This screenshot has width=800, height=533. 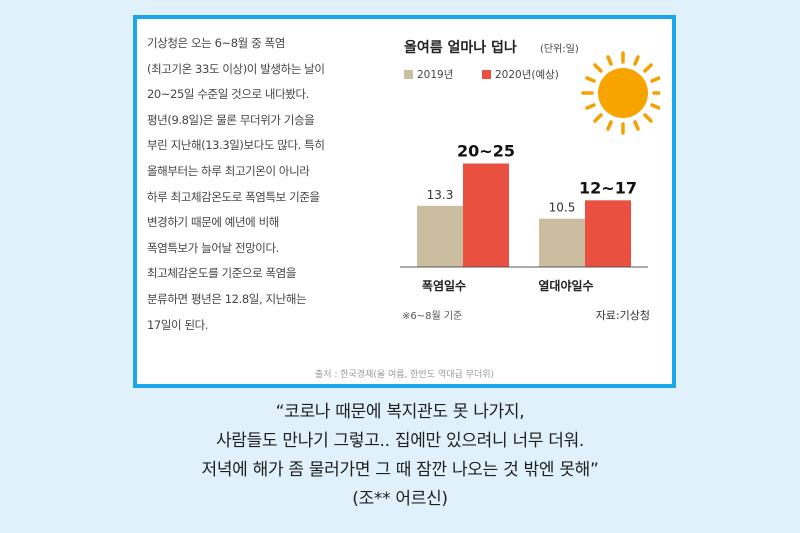 I want to click on bar-value-label: 12~17, so click(x=608, y=187).